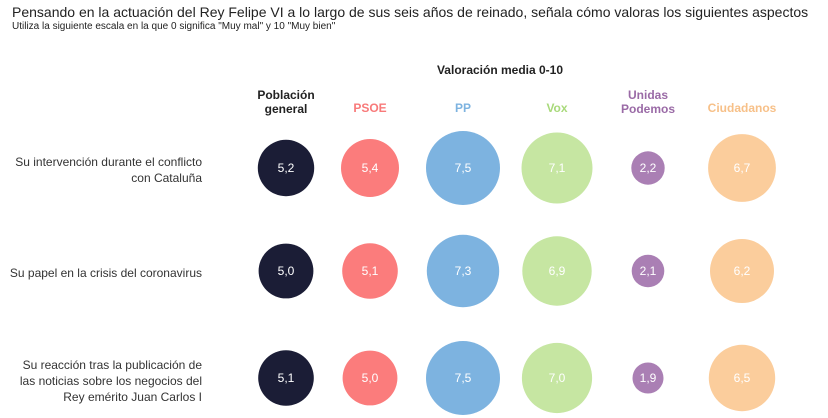 Image resolution: width=828 pixels, height=418 pixels. I want to click on bubble-label-1-2: 5,0, so click(370, 378).